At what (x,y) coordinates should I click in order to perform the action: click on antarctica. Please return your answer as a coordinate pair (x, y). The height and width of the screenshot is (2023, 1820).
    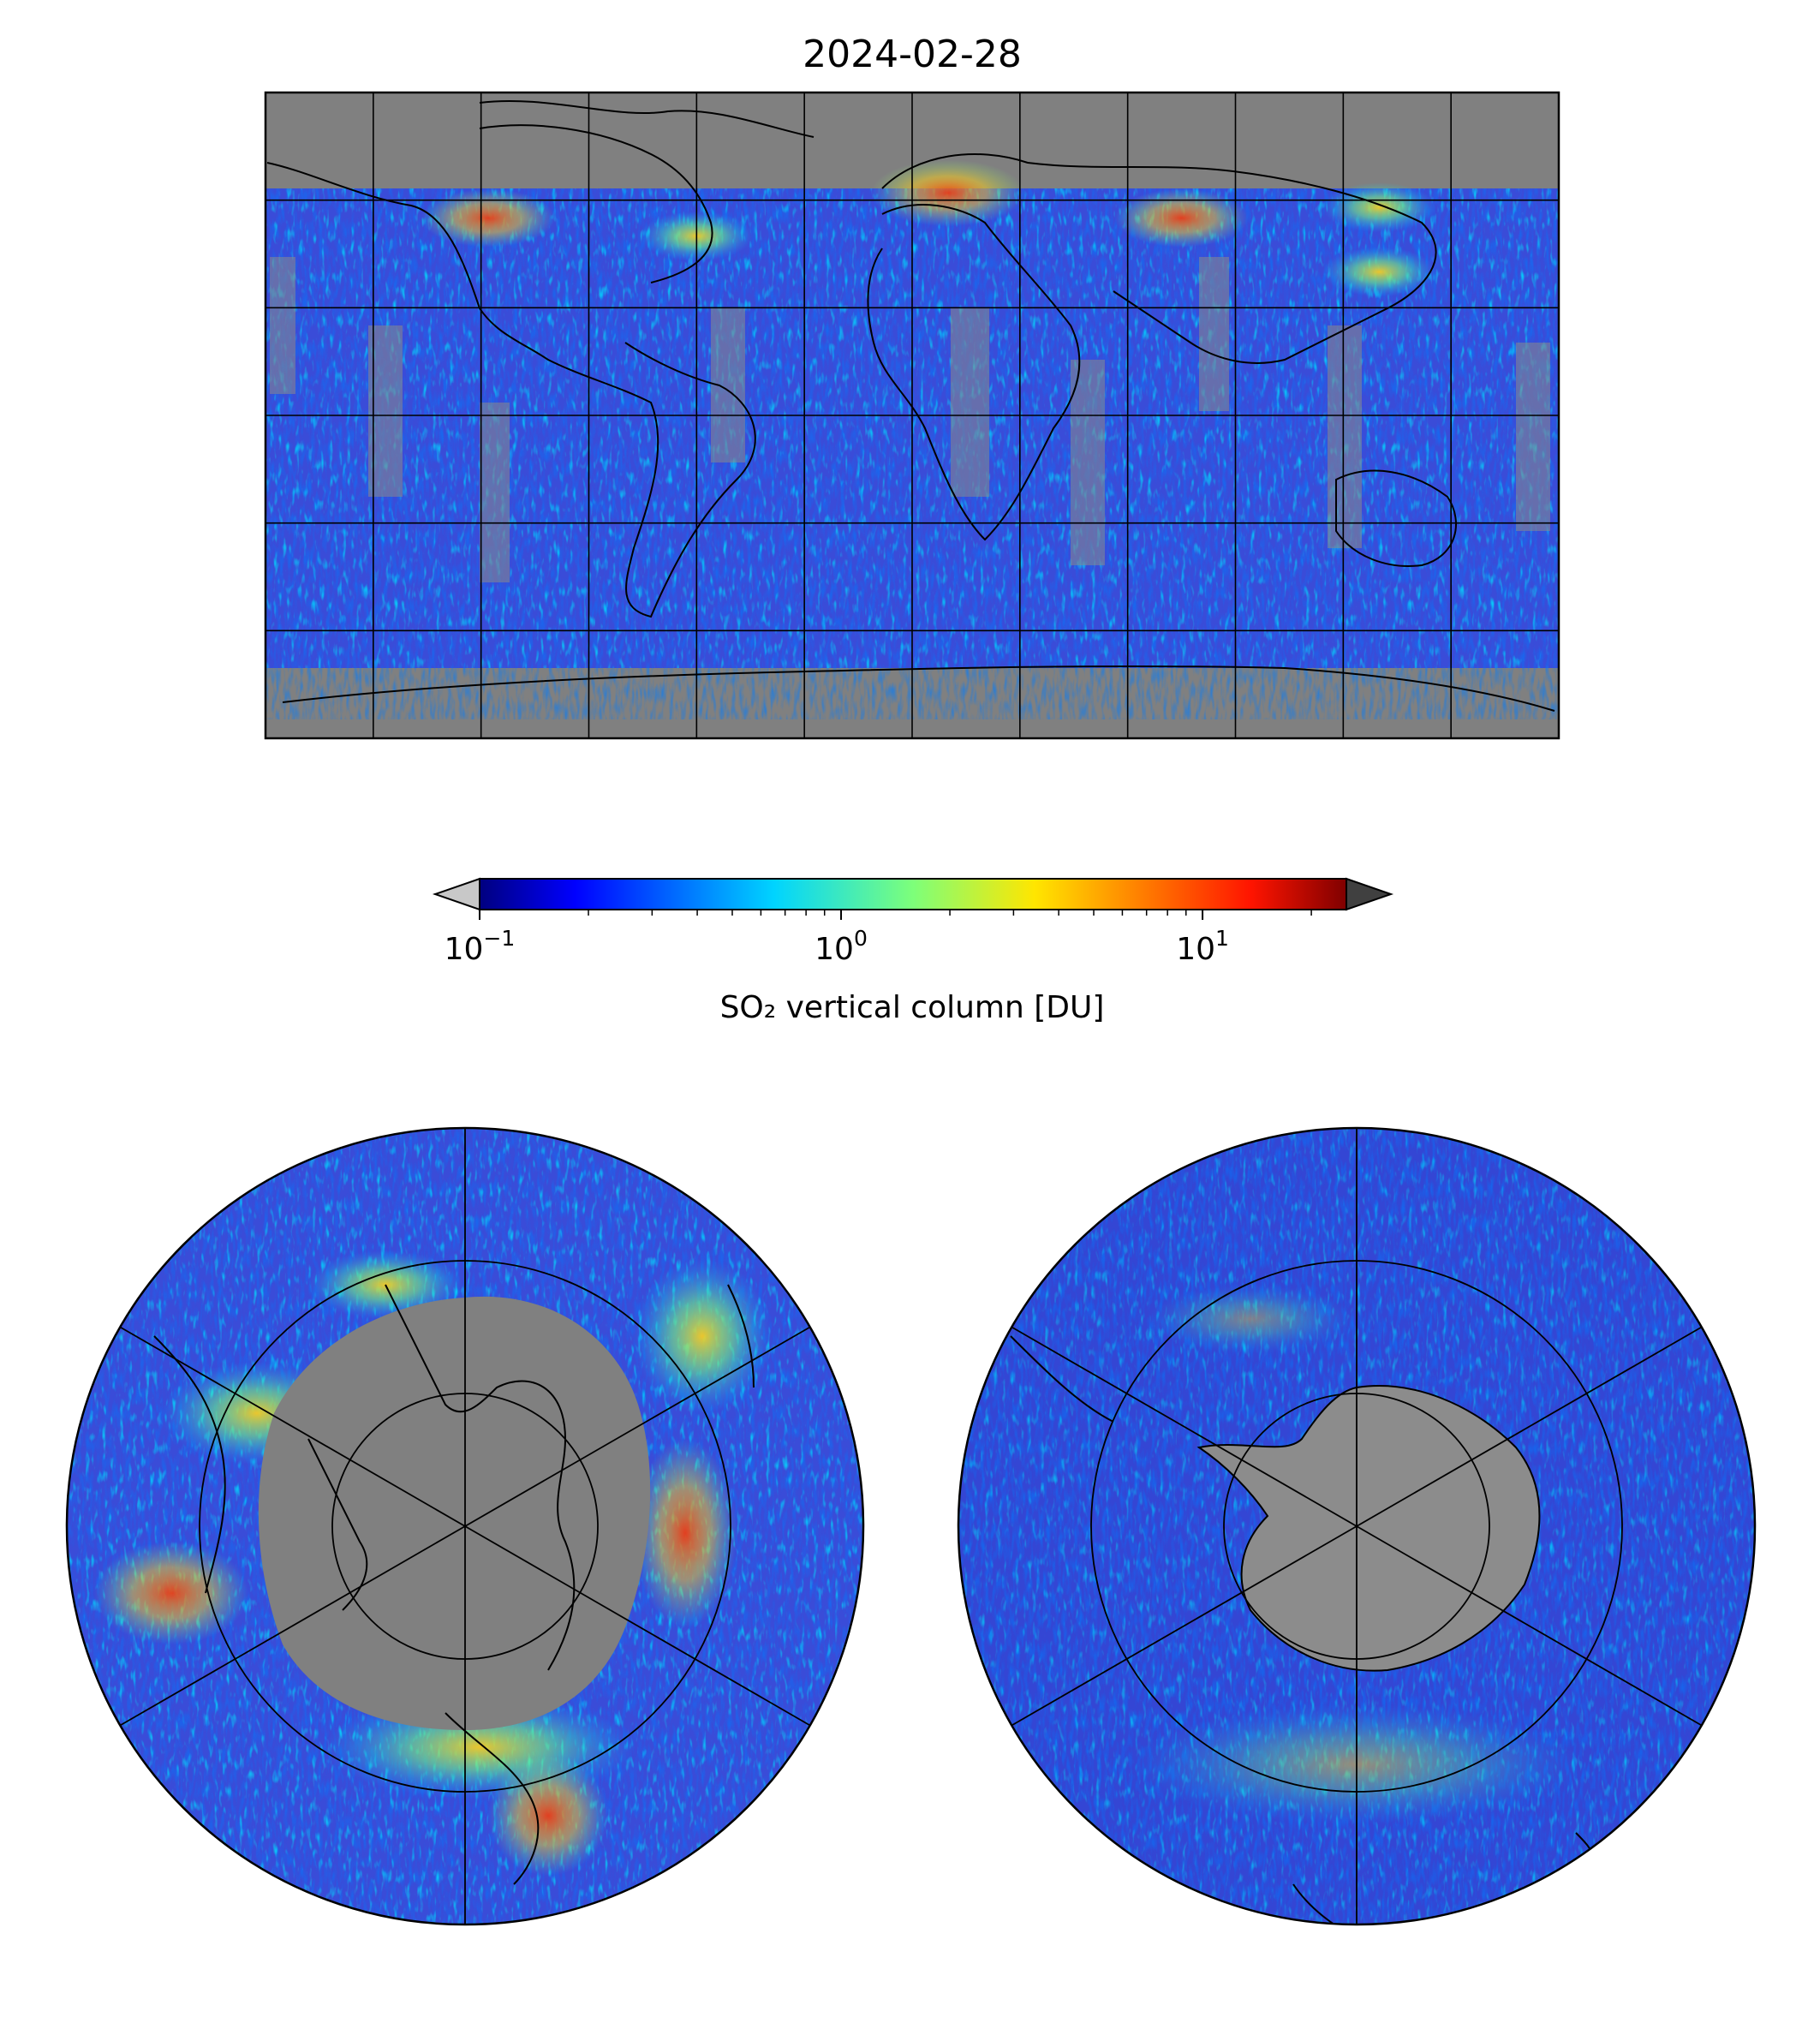
    Looking at the image, I should click on (1368, 1528).